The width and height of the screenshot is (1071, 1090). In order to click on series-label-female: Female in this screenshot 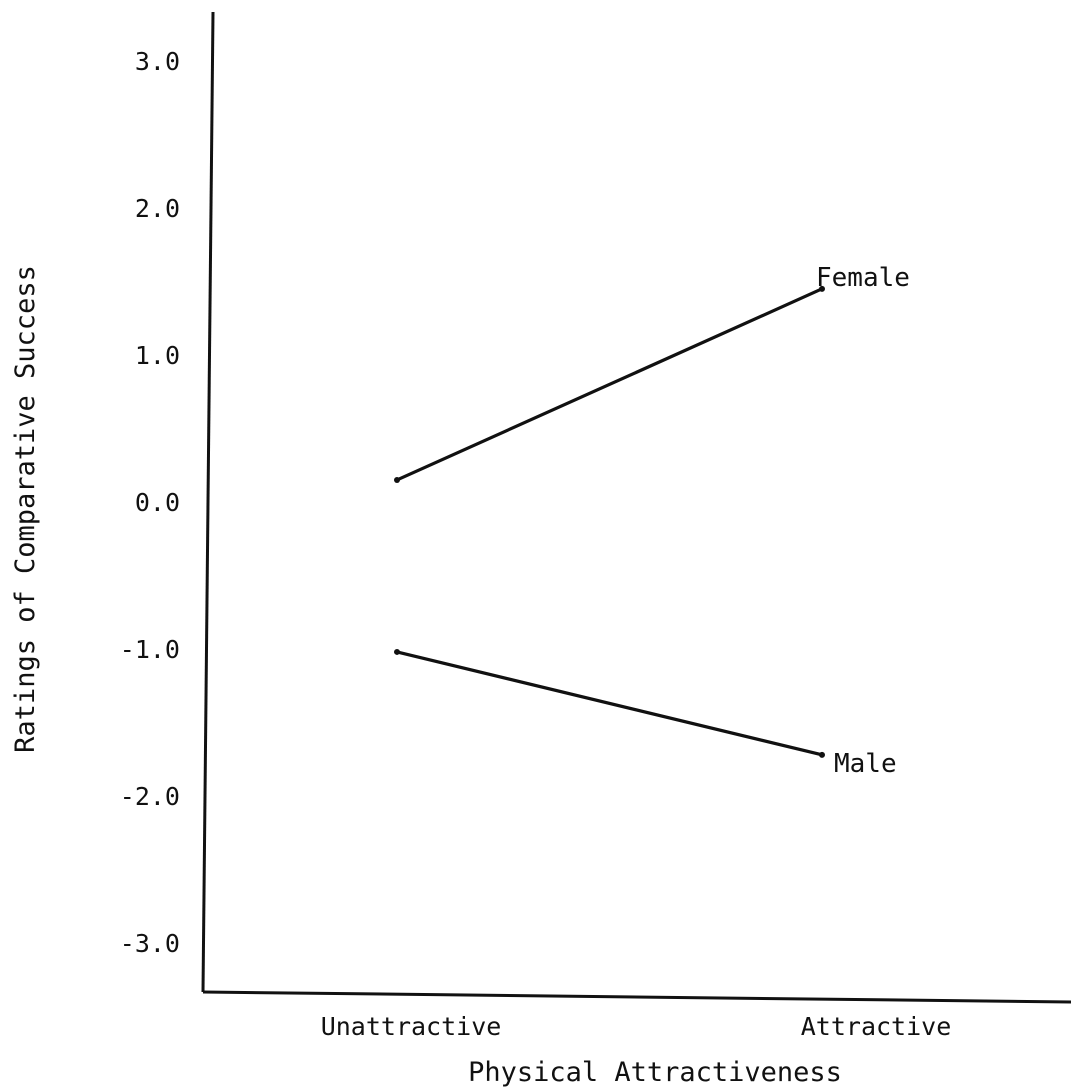, I will do `click(863, 278)`.